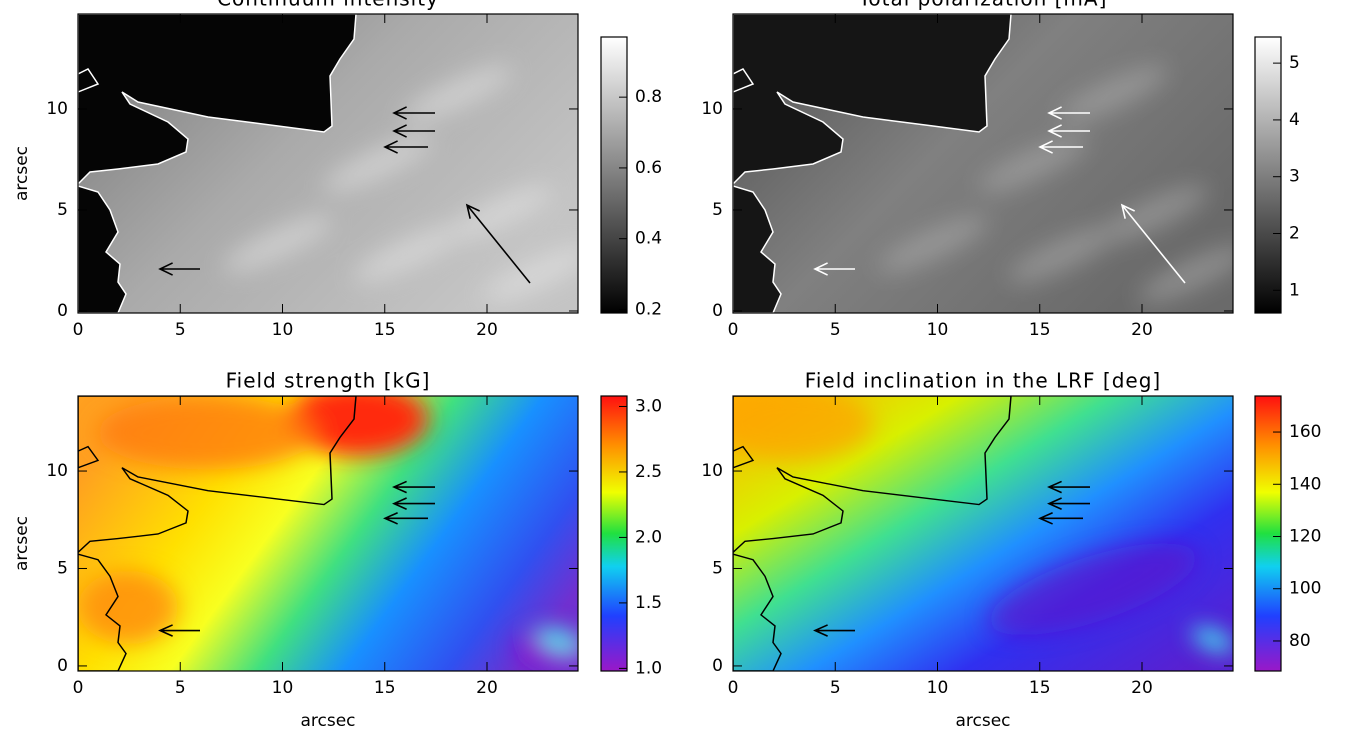 This screenshot has height=742, width=1369. I want to click on colorbar-tick-label: 2.5, so click(648, 472).